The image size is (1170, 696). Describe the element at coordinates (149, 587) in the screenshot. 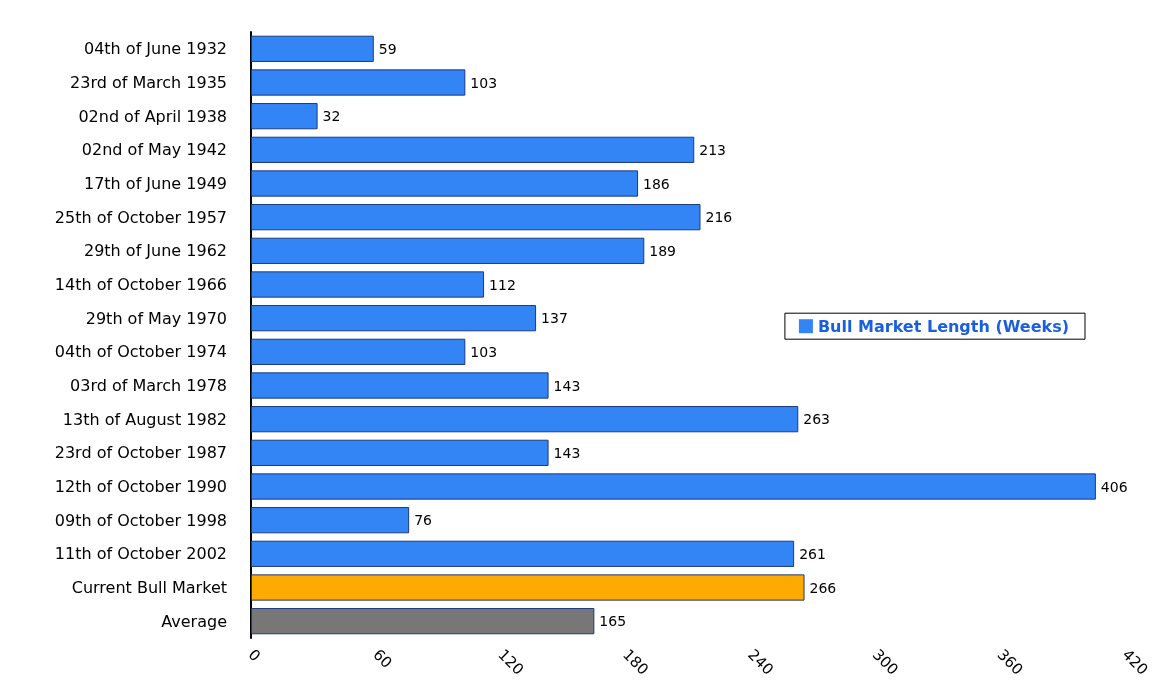

I see `y-tick-label: Current Bull Market` at that location.